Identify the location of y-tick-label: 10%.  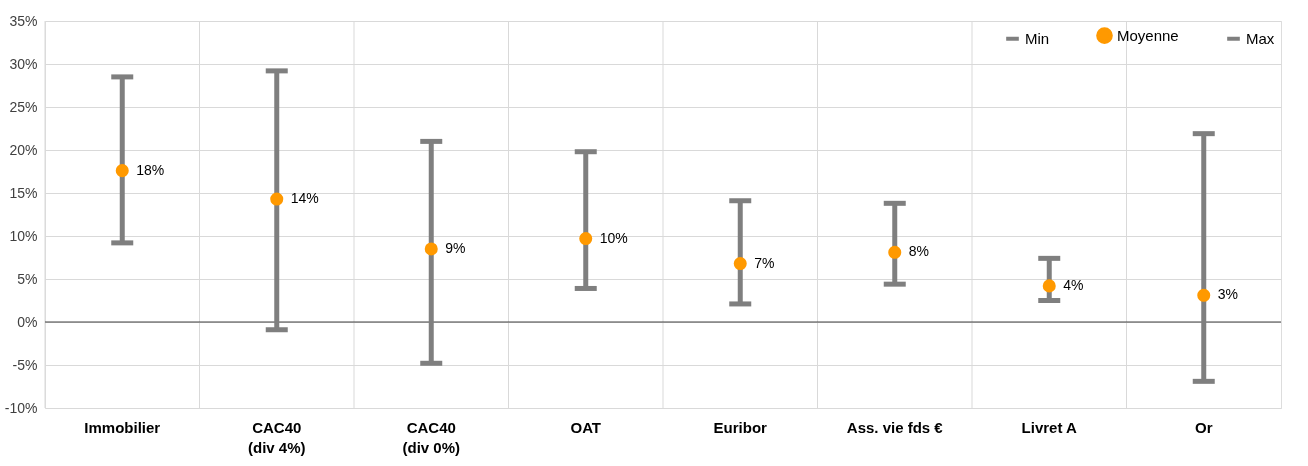
(23, 235).